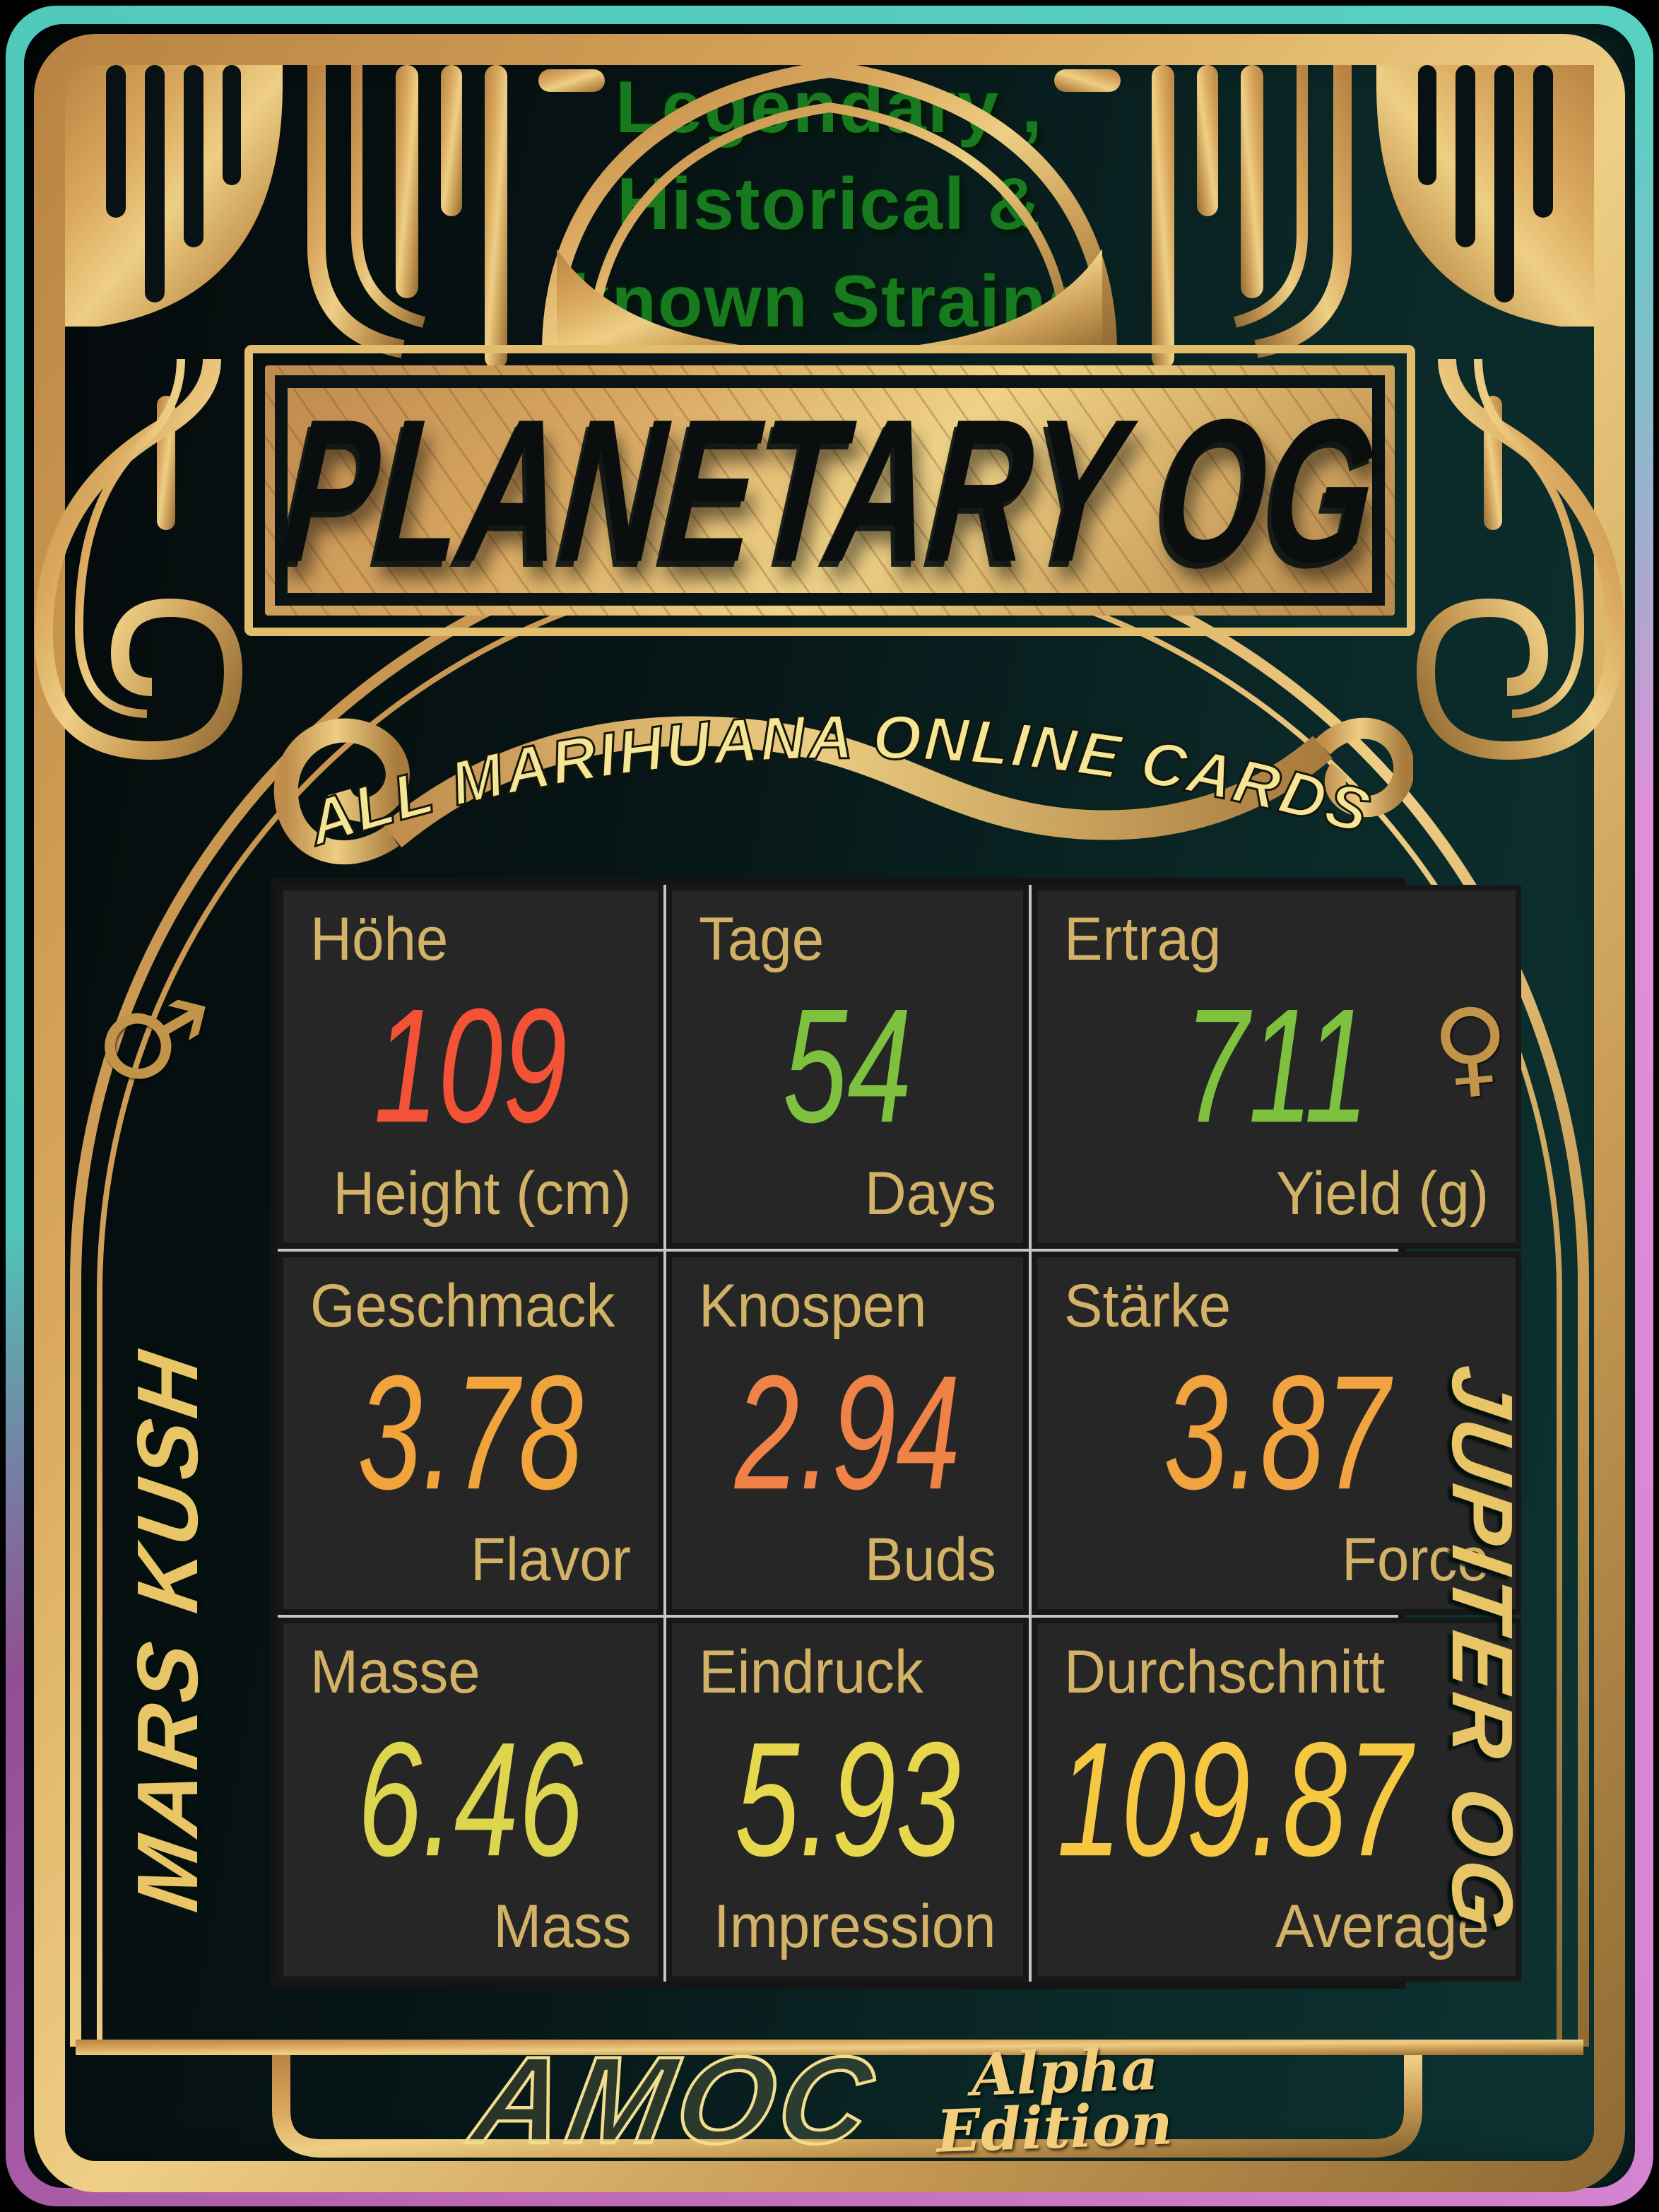 The image size is (1659, 2212). What do you see at coordinates (380, 939) in the screenshot?
I see `stat-label-de: Höhe` at bounding box center [380, 939].